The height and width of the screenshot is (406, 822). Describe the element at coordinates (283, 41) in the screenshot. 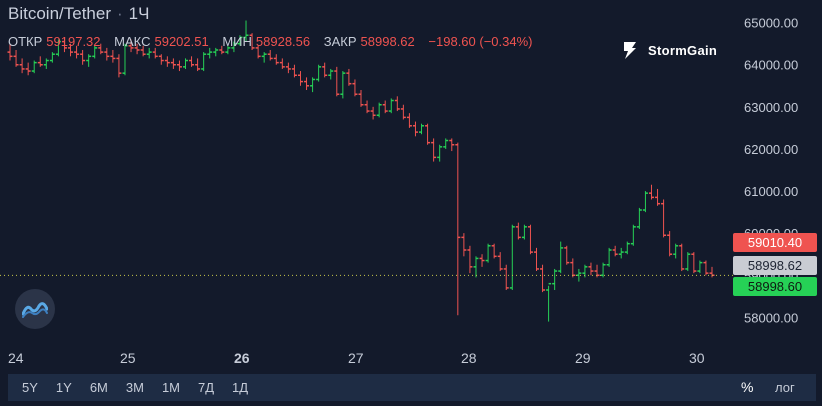

I see `low-value: 58928.56` at that location.